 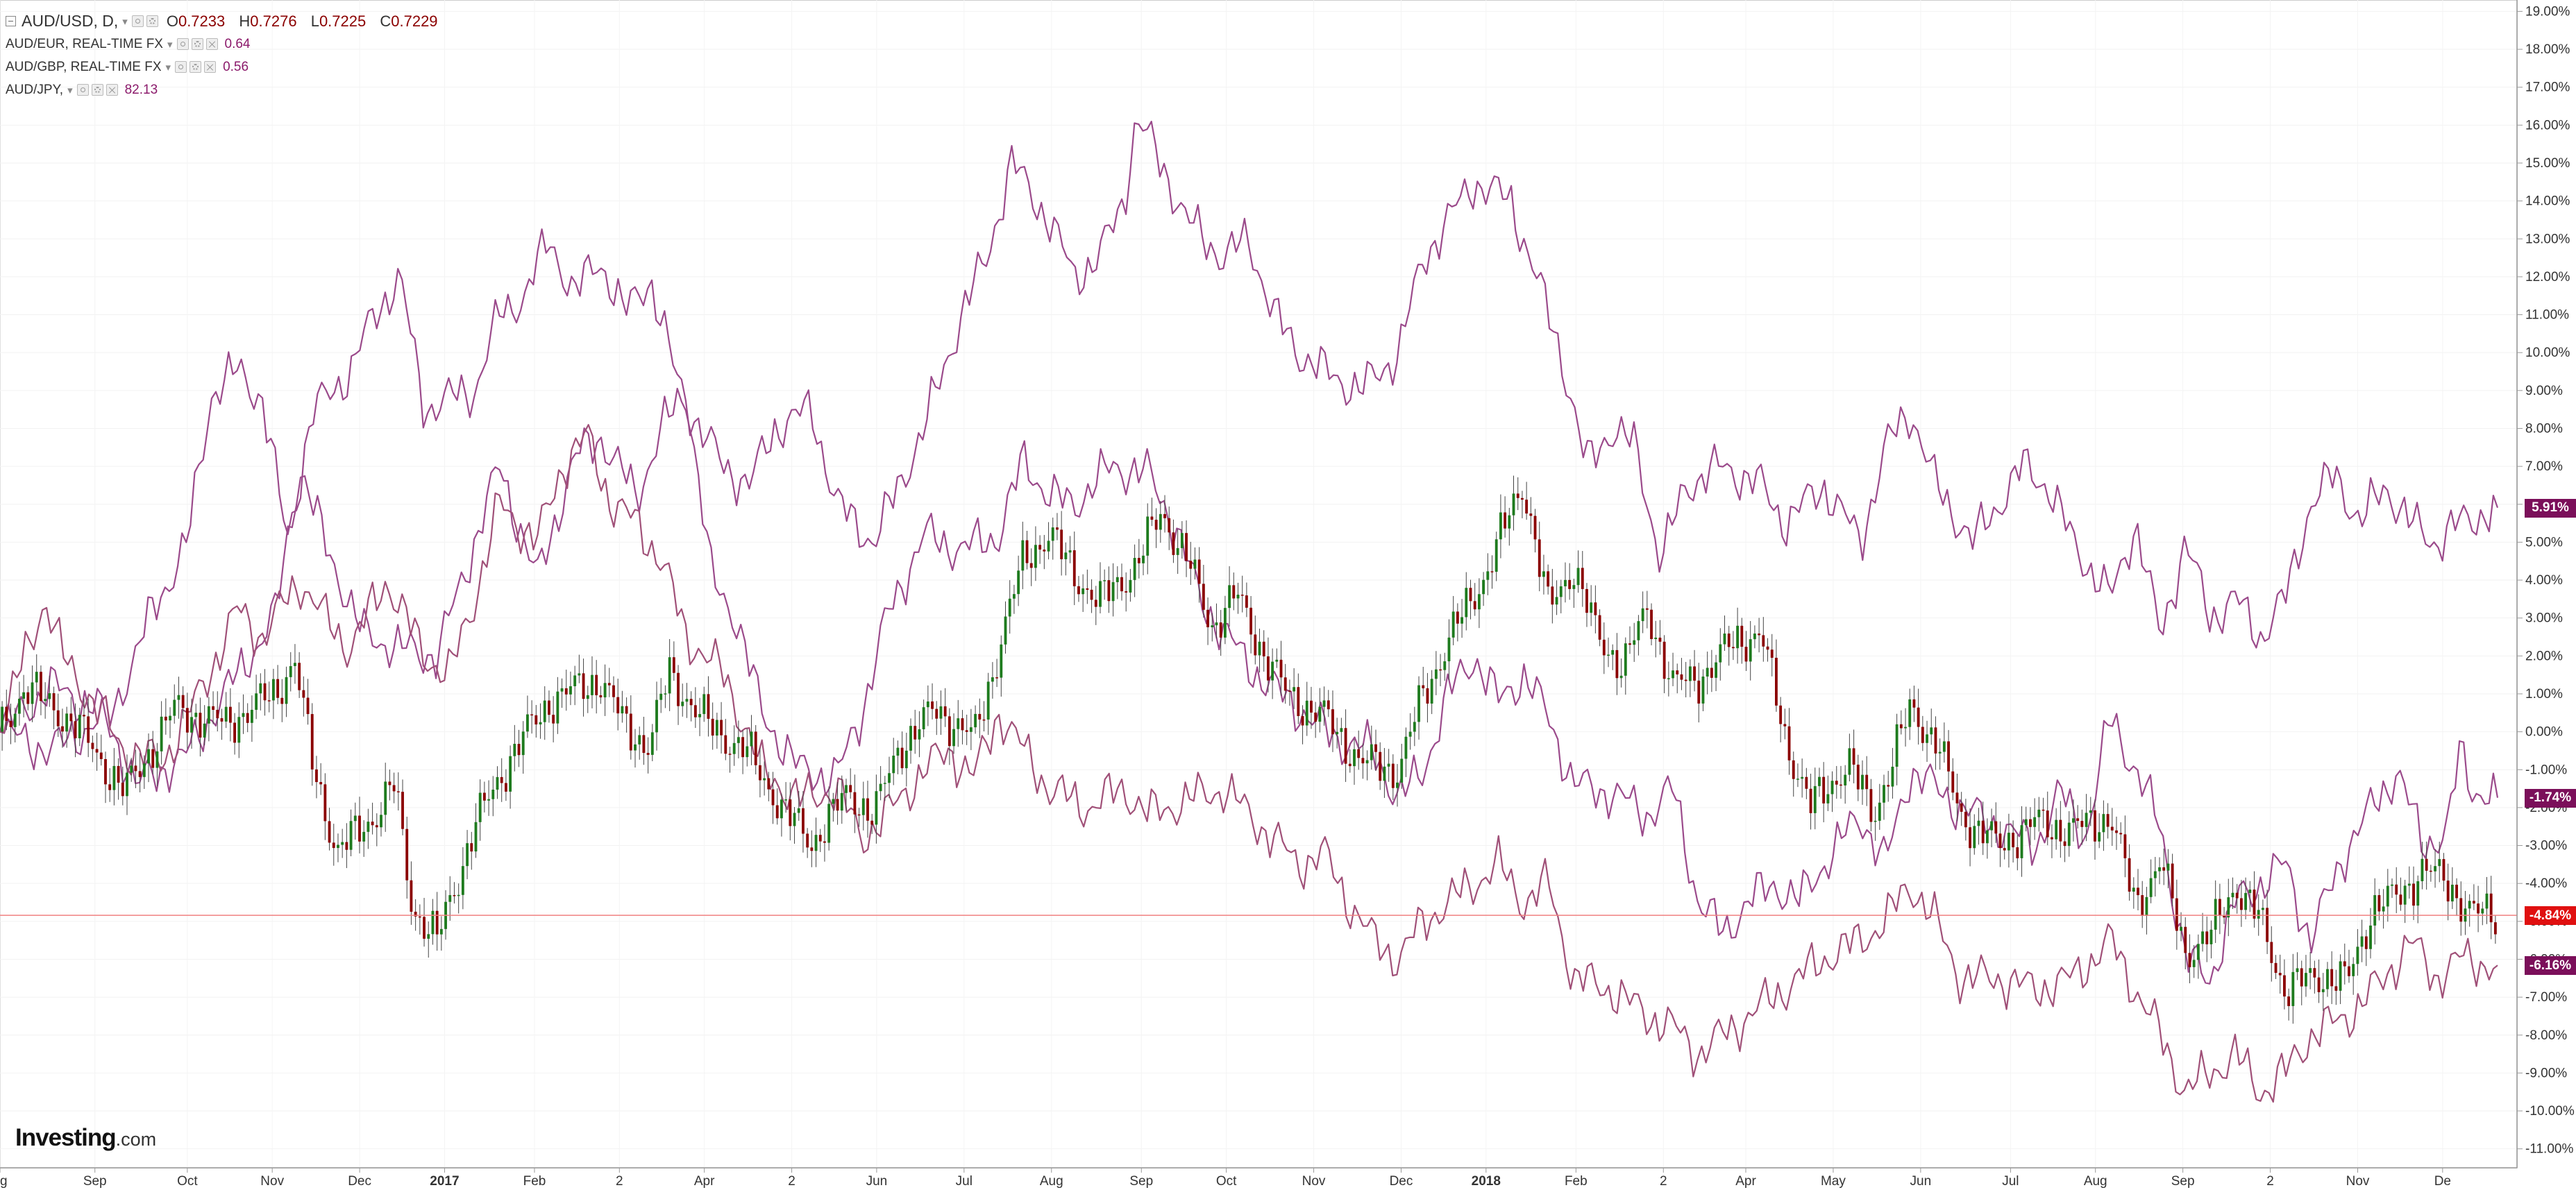 I want to click on compare-symbol: AUD/EUR, REAL-TIME FX, so click(x=84, y=43).